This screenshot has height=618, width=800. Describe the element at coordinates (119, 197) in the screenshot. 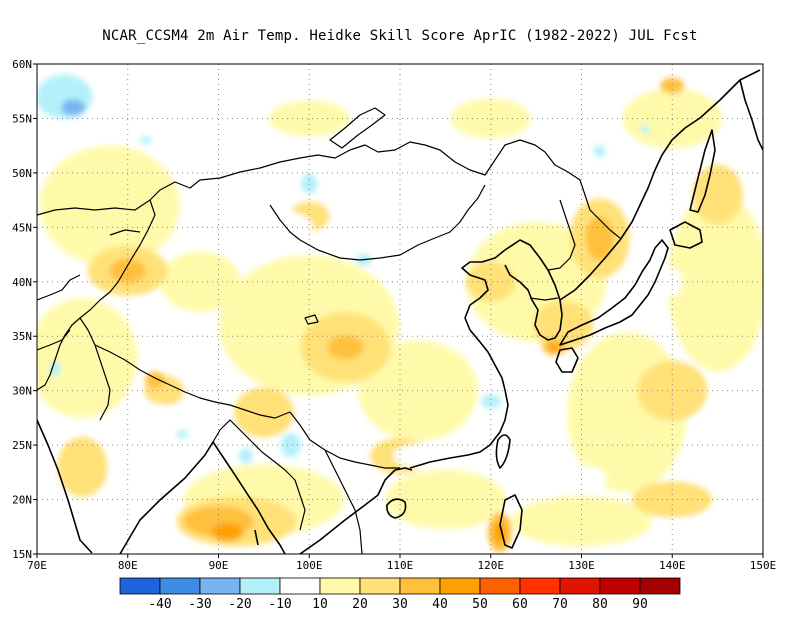

I see `kazakhstan-russia-border` at that location.